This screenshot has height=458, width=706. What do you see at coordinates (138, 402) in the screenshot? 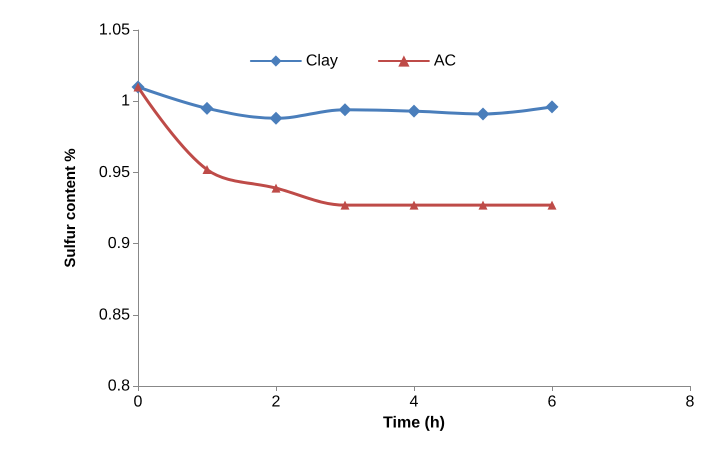
I see `x-tick-label: 0` at bounding box center [138, 402].